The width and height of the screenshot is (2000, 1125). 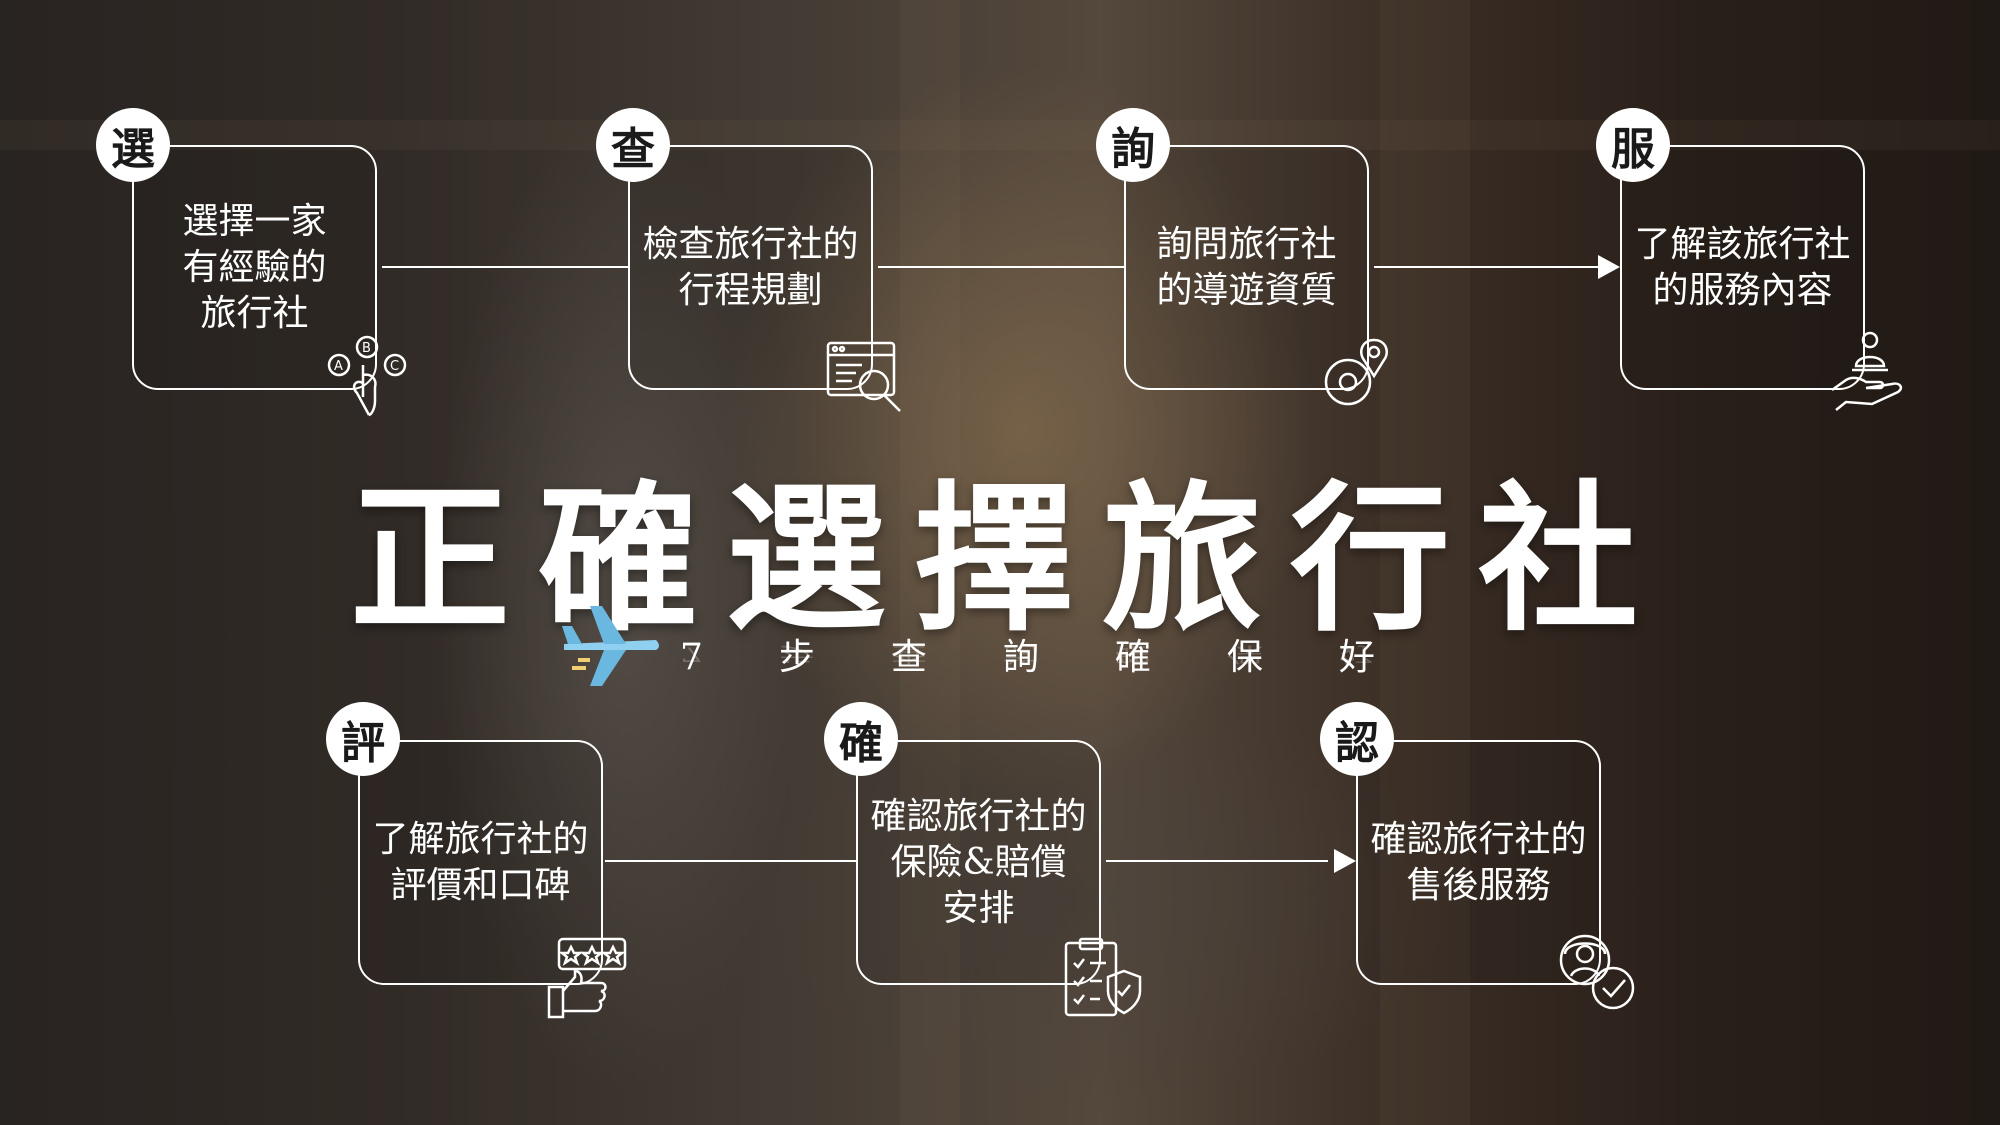 I want to click on step-text: 詢問旅行社 的導遊資質, so click(x=1246, y=267).